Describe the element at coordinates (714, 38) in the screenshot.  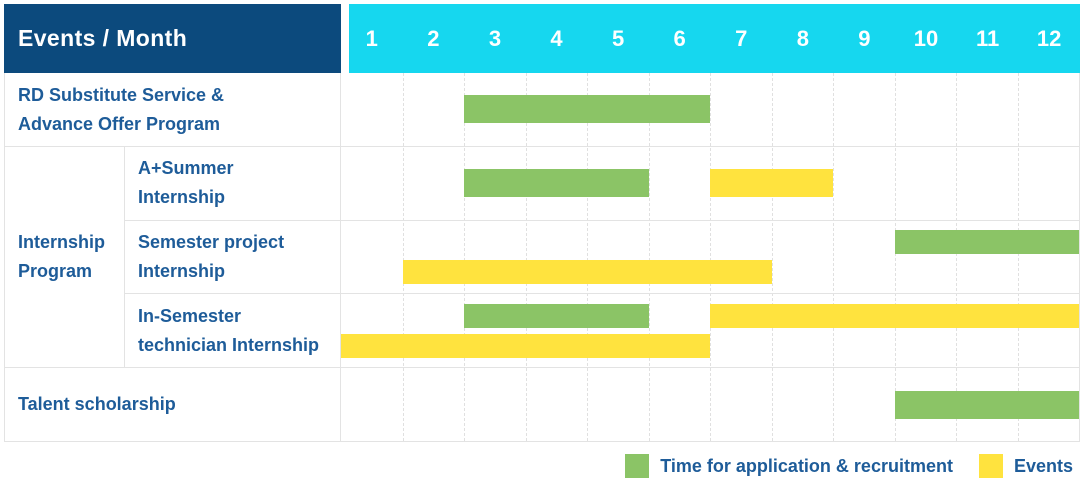
I see `month-header-band: 1 2 3 4 5 6 7 8 9 10 11 12` at that location.